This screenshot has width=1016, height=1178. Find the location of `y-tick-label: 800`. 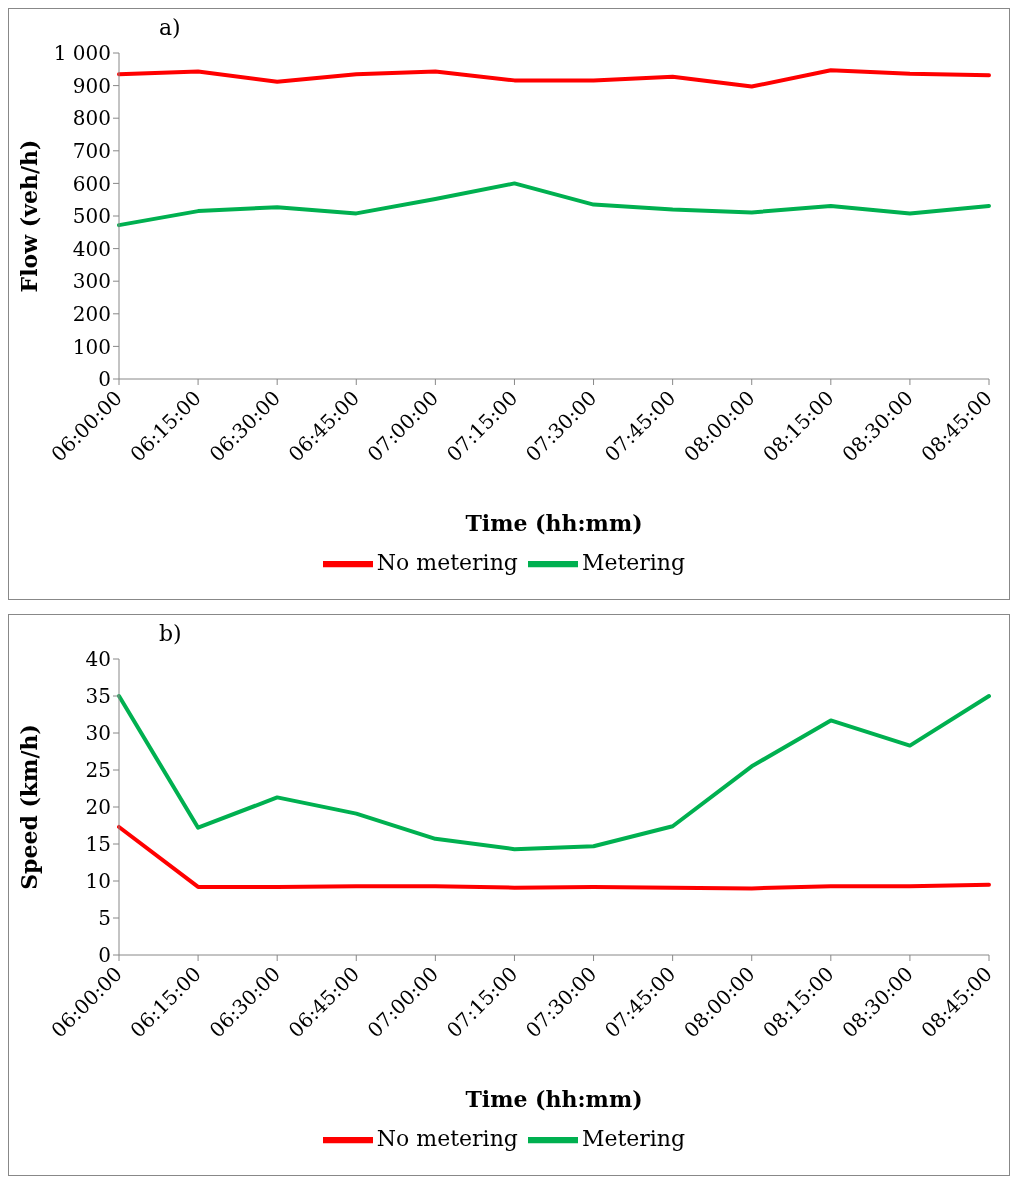

y-tick-label: 800 is located at coordinates (91, 118).